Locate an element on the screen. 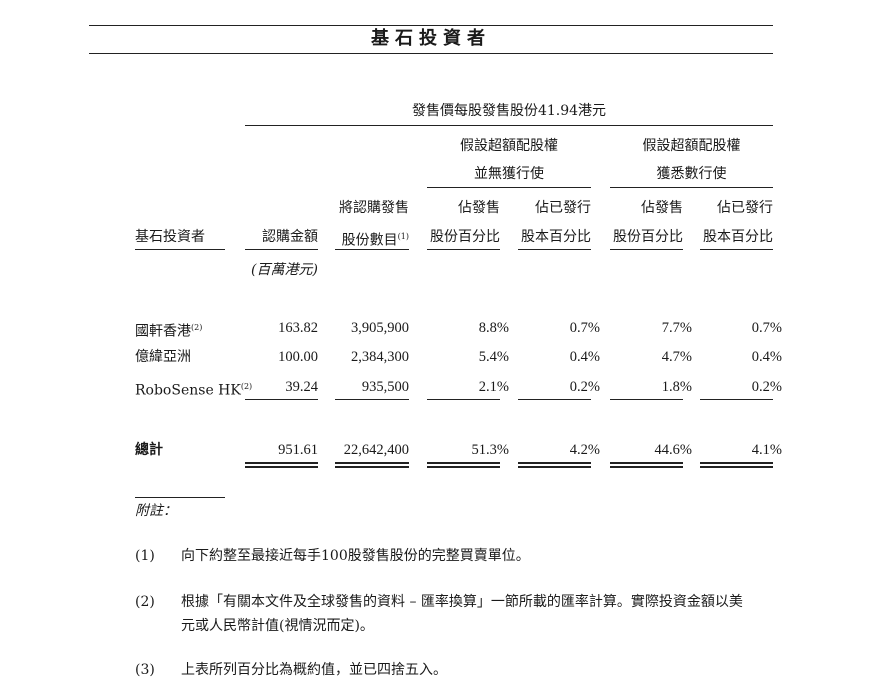 The width and height of the screenshot is (890, 696). notes-heading: 附註： is located at coordinates (156, 511).